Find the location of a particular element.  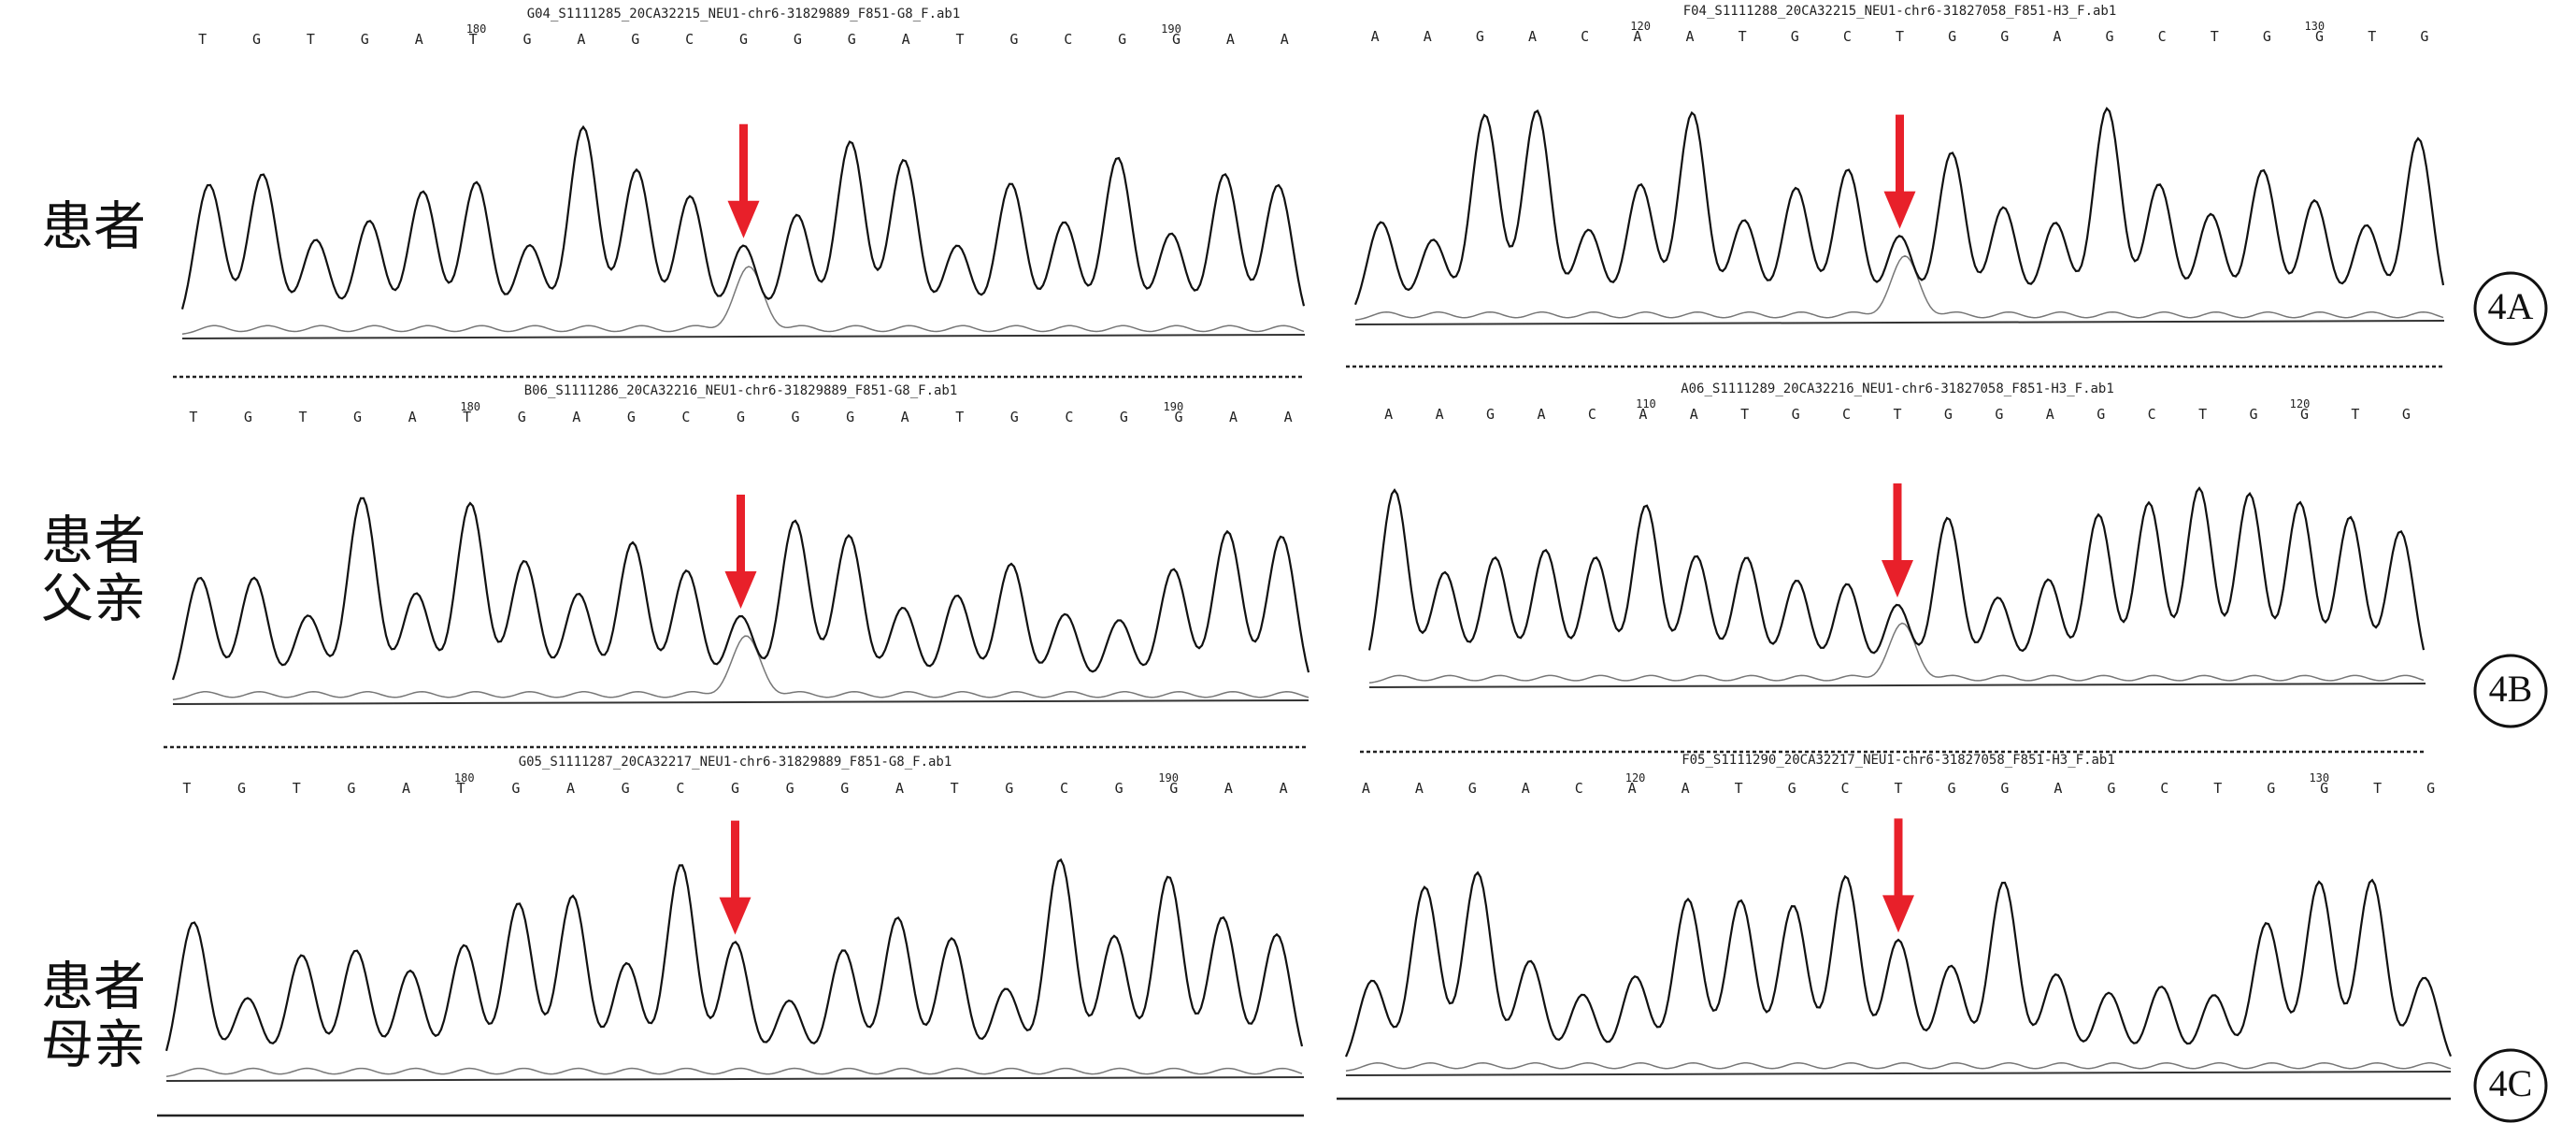

panel-label: 4B is located at coordinates (2511, 689).